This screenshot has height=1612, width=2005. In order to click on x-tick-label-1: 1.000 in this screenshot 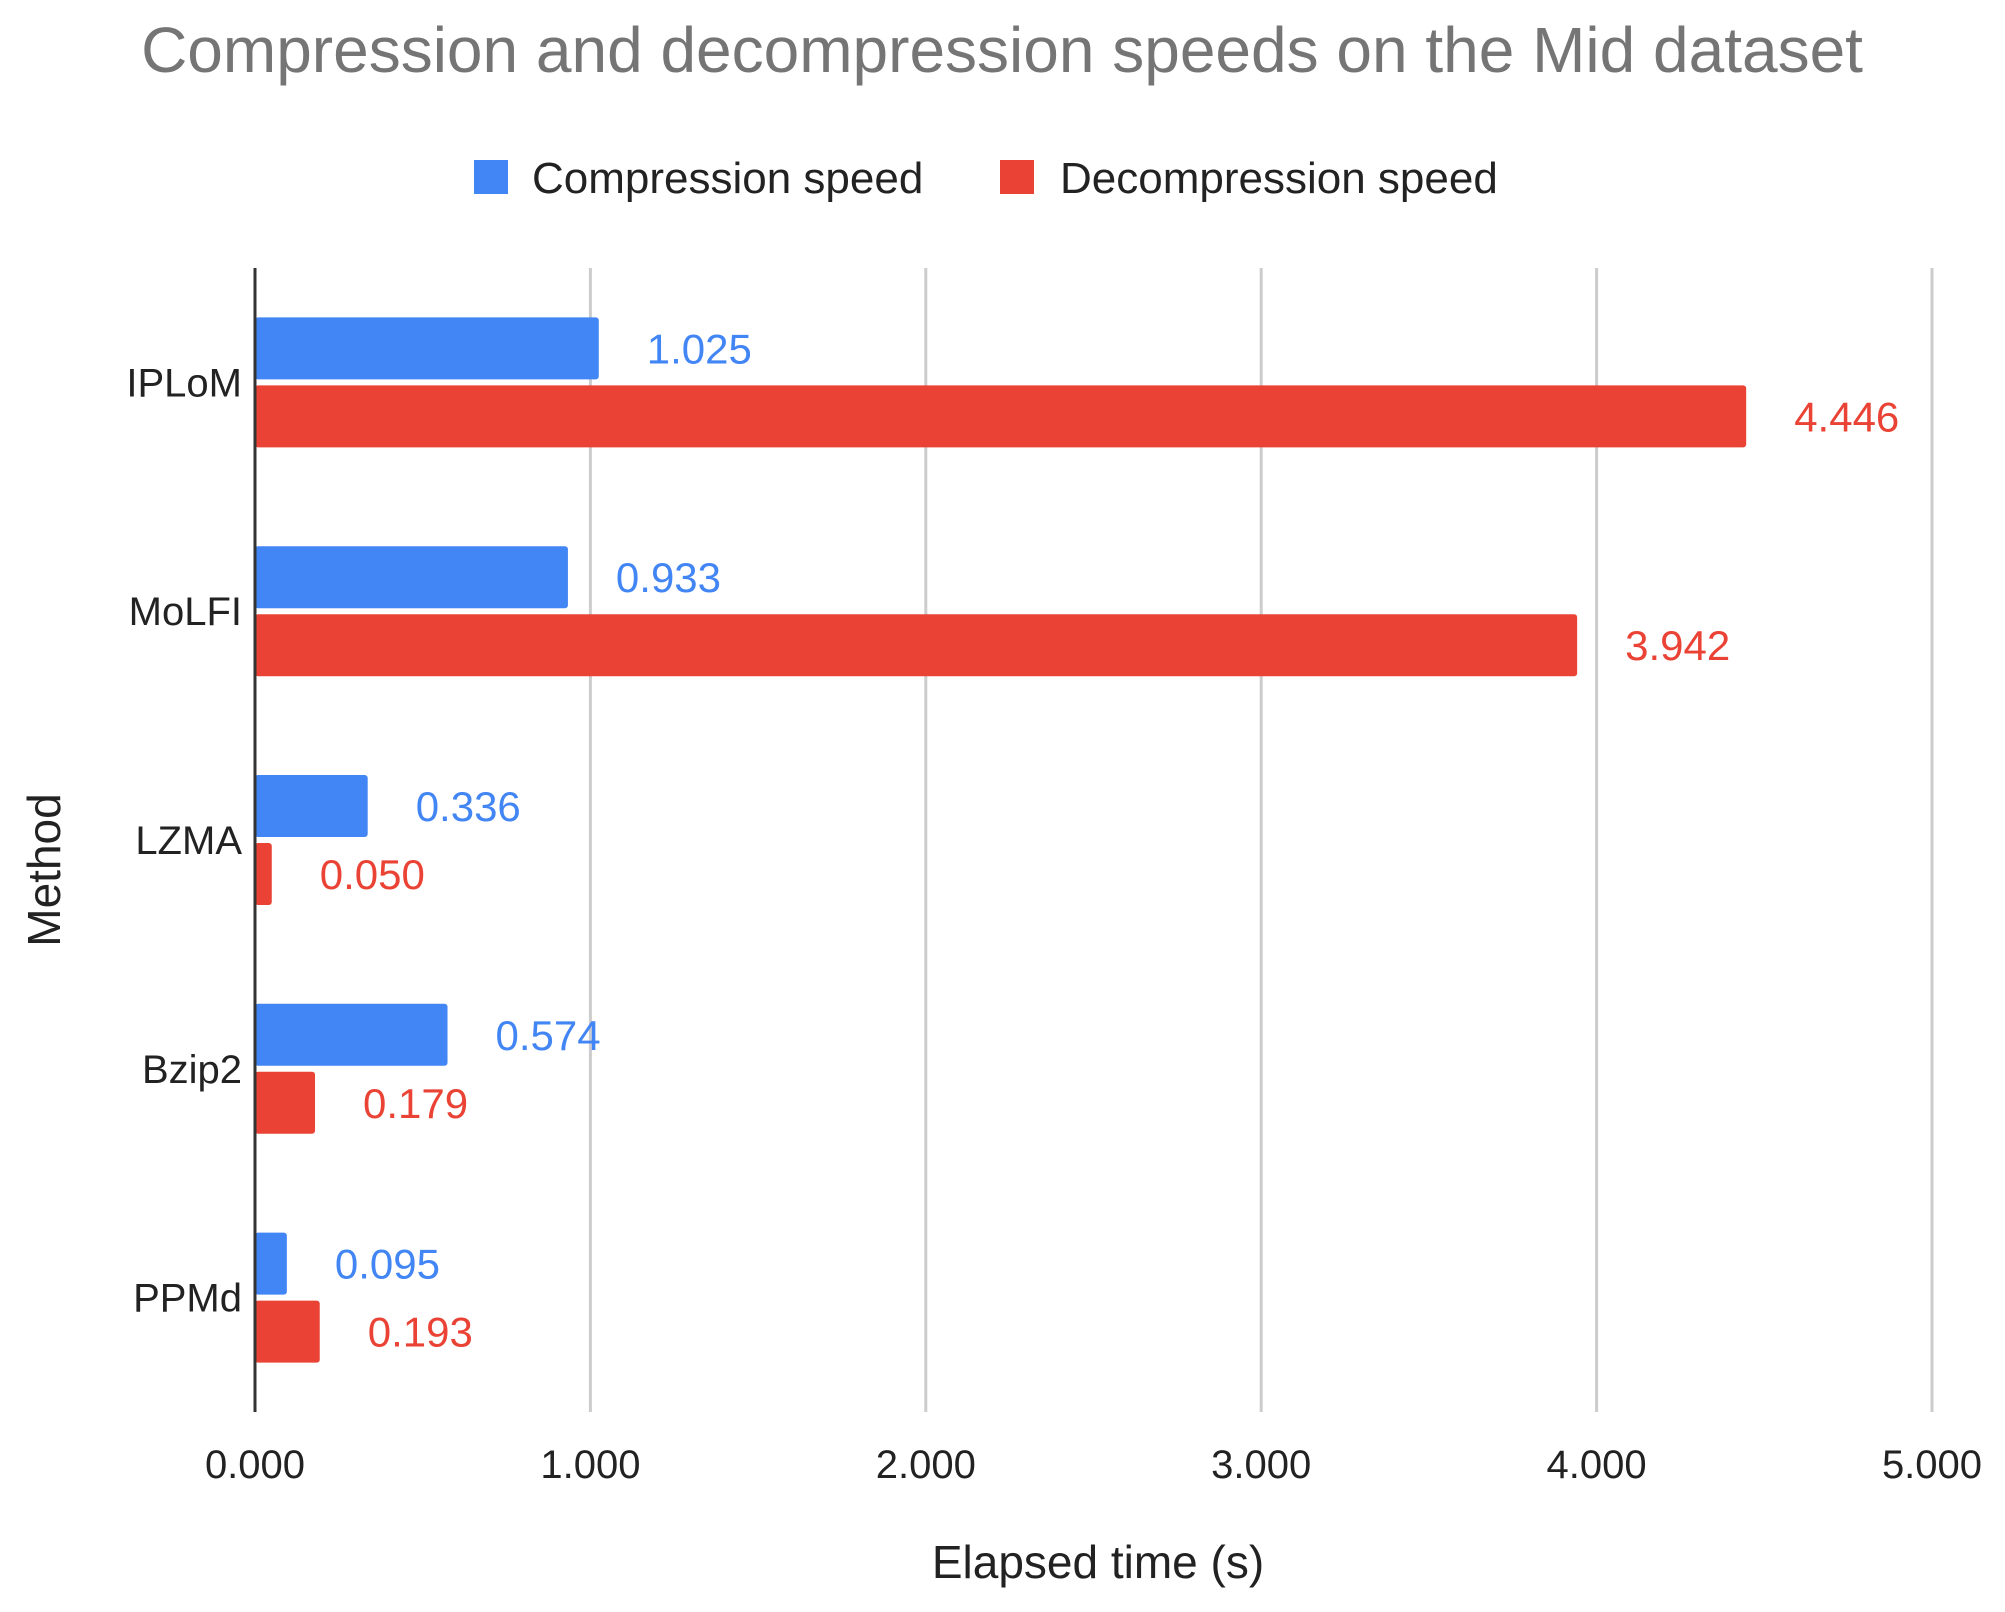, I will do `click(590, 1465)`.